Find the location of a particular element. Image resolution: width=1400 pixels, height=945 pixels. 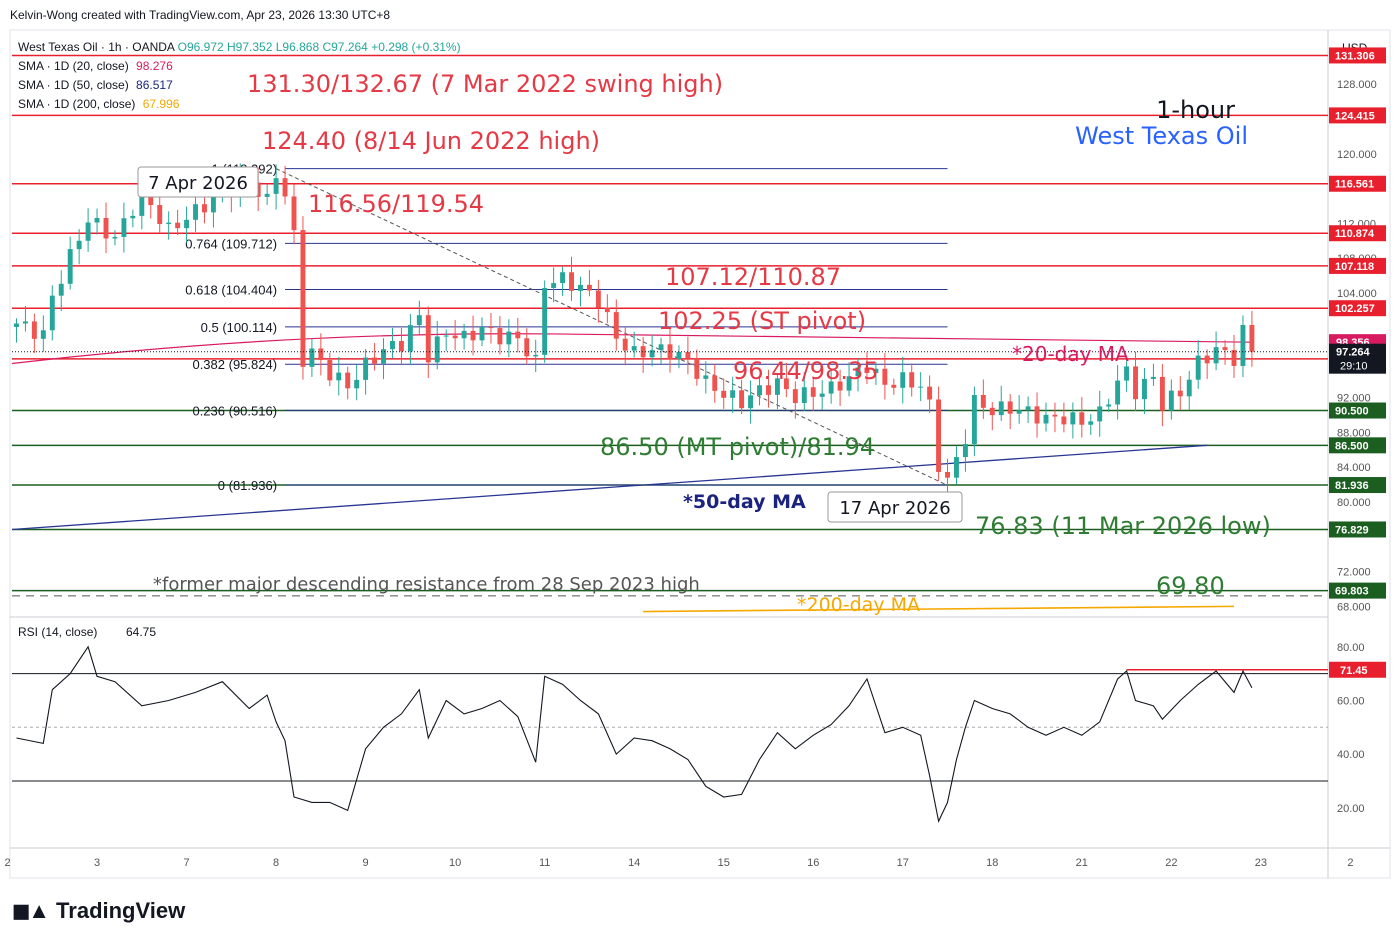

x-tick-label: 15 is located at coordinates (724, 863).